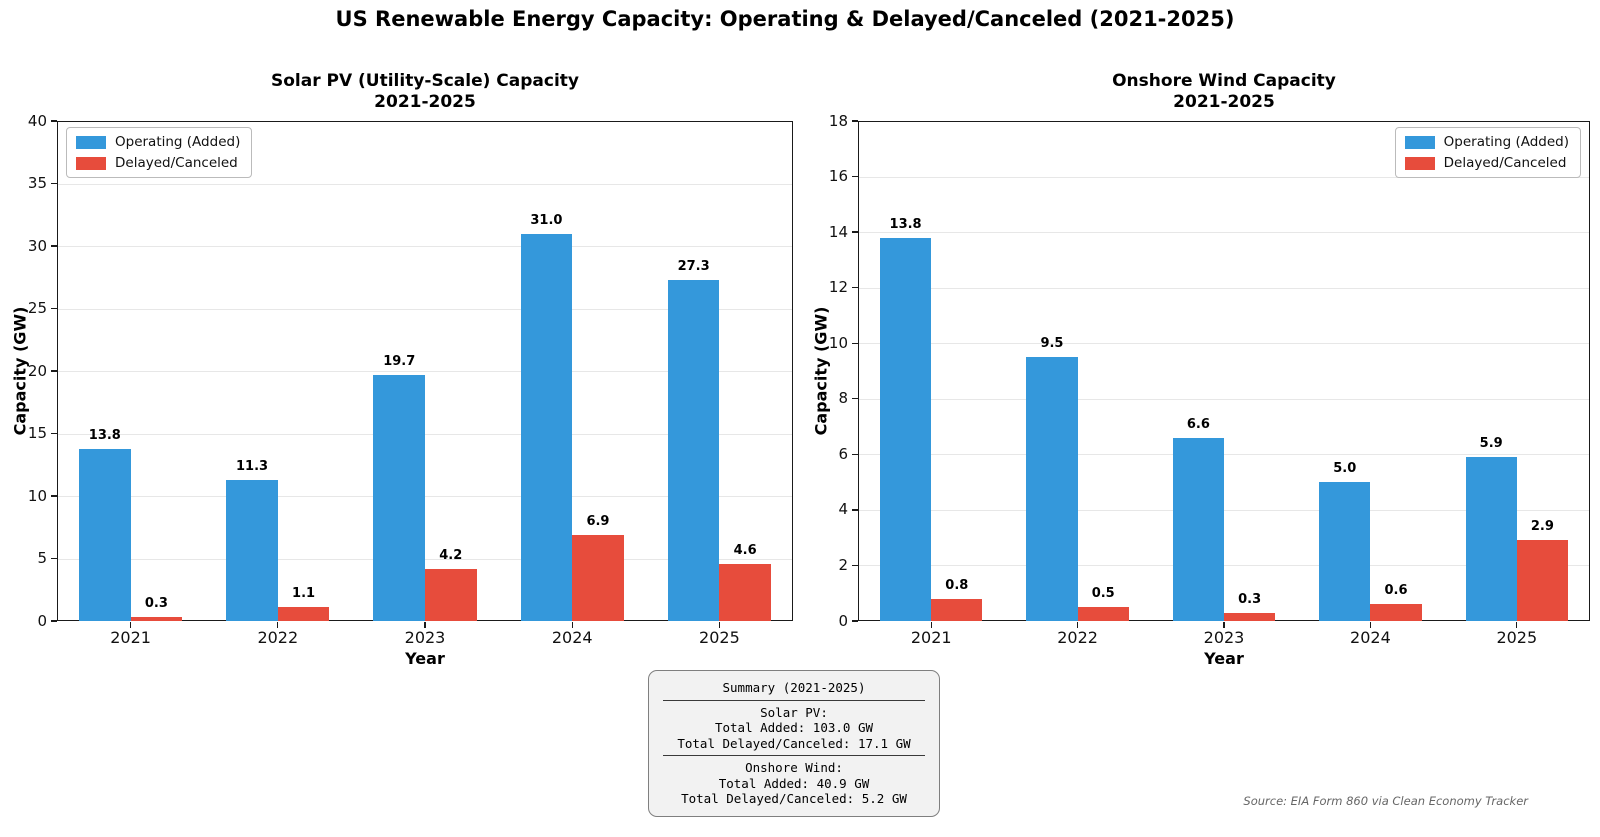 The width and height of the screenshot is (1600, 837). I want to click on bar-value-label: 19.7, so click(399, 361).